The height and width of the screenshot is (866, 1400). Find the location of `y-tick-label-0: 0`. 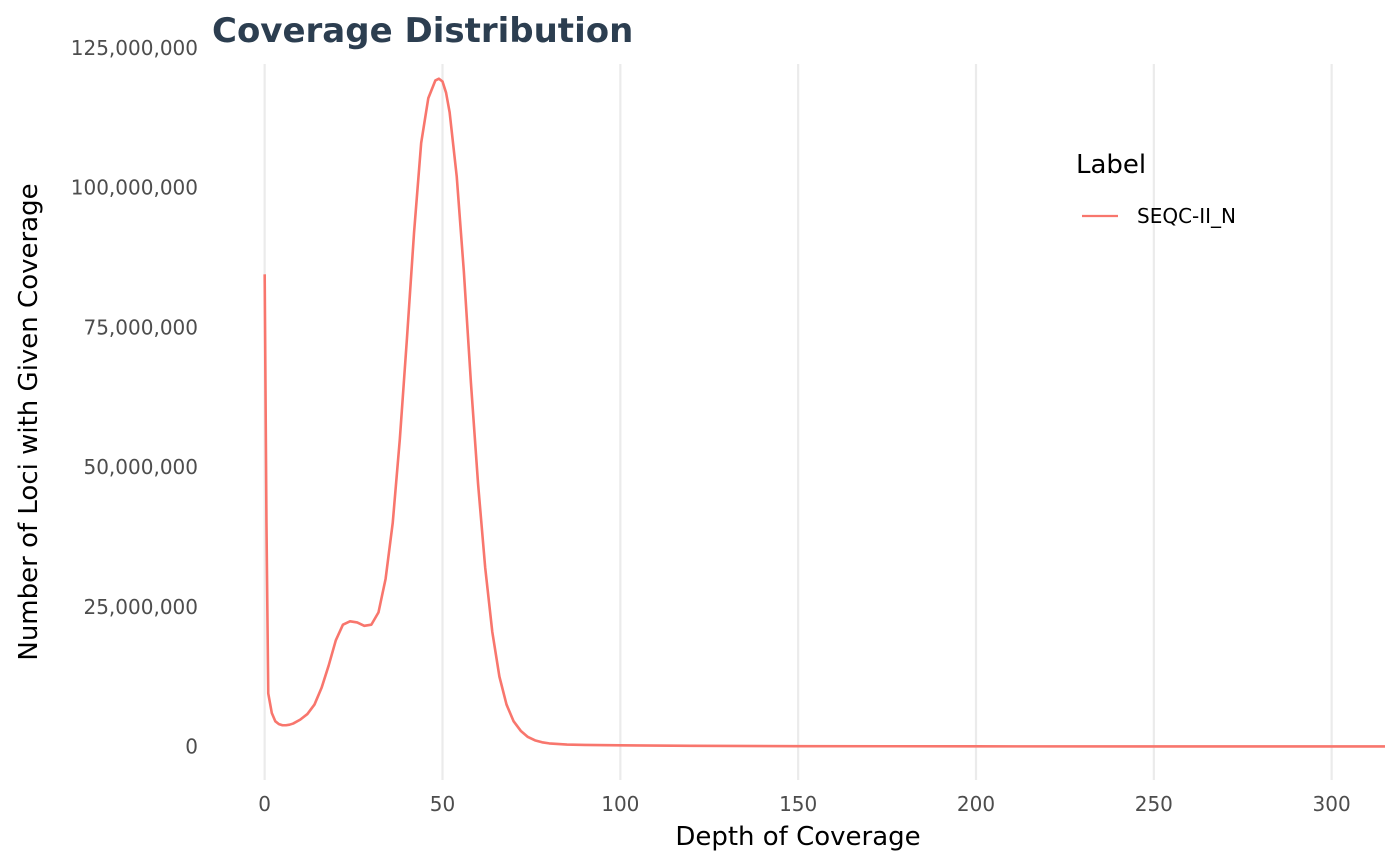

y-tick-label-0: 0 is located at coordinates (191, 746).